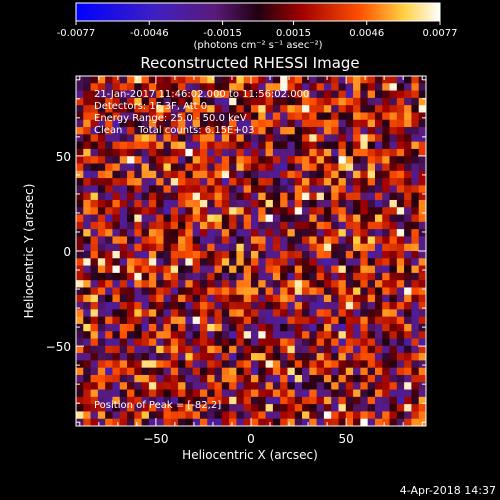  I want to click on footer-date: 4-Apr-2018 14:37, so click(448, 490).